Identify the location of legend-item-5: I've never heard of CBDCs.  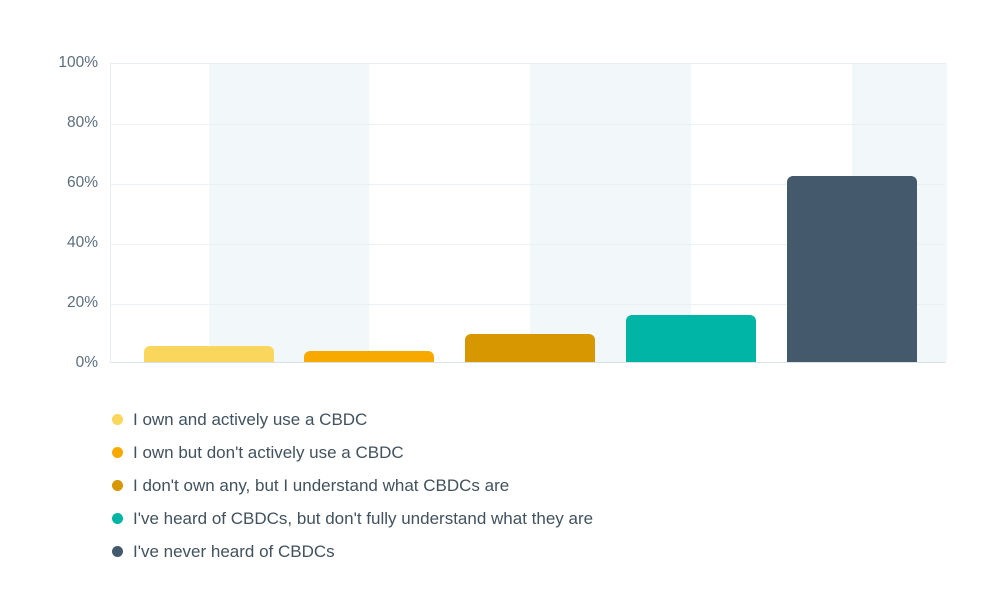
(352, 551).